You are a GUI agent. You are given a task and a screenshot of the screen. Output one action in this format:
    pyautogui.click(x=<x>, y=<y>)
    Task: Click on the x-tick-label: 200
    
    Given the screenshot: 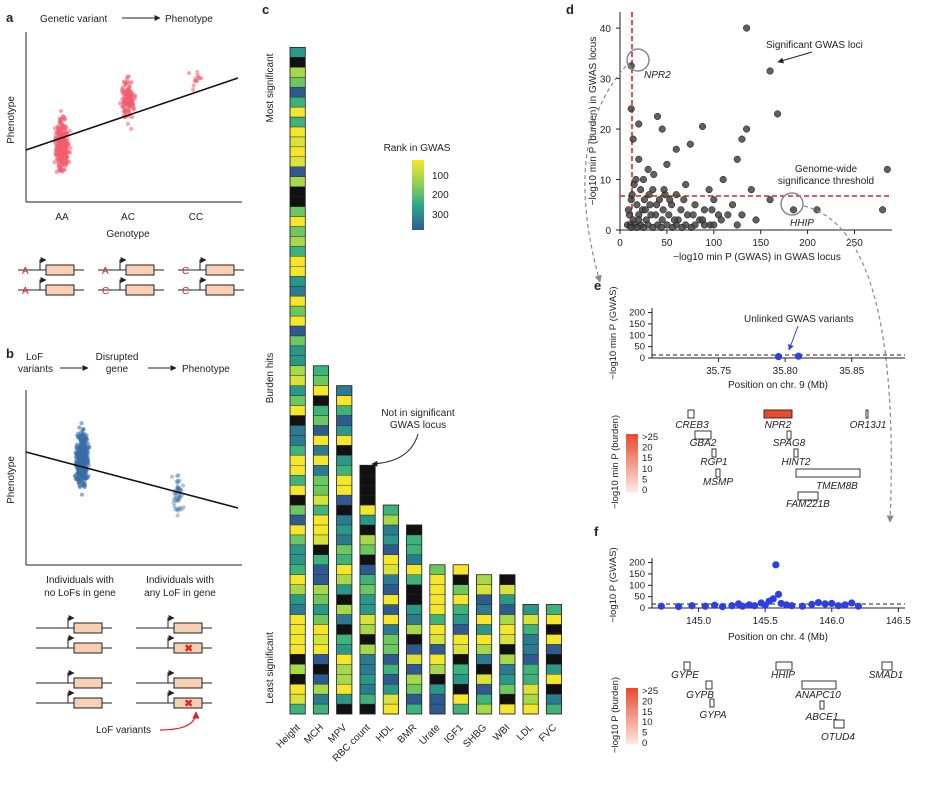 What is the action you would take?
    pyautogui.click(x=807, y=243)
    